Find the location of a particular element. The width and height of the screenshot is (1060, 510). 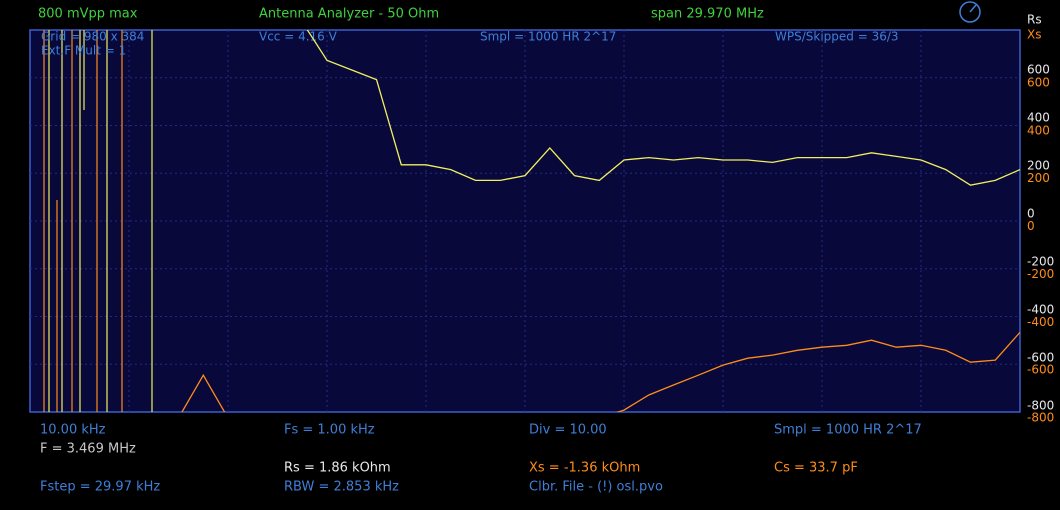

footer-freq: F = 3.469 MHz is located at coordinates (88, 449).